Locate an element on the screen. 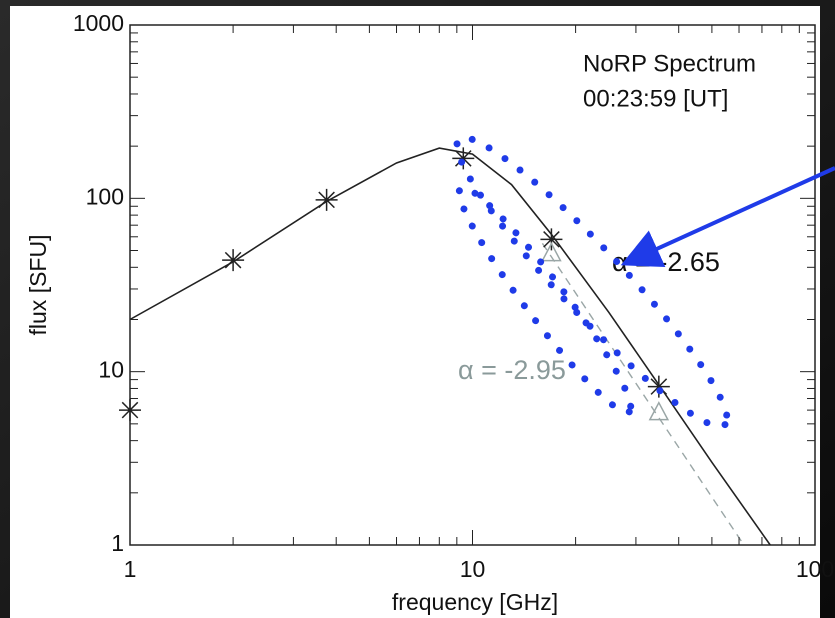 This screenshot has width=835, height=618. y-tick-label: 10 is located at coordinates (111, 370).